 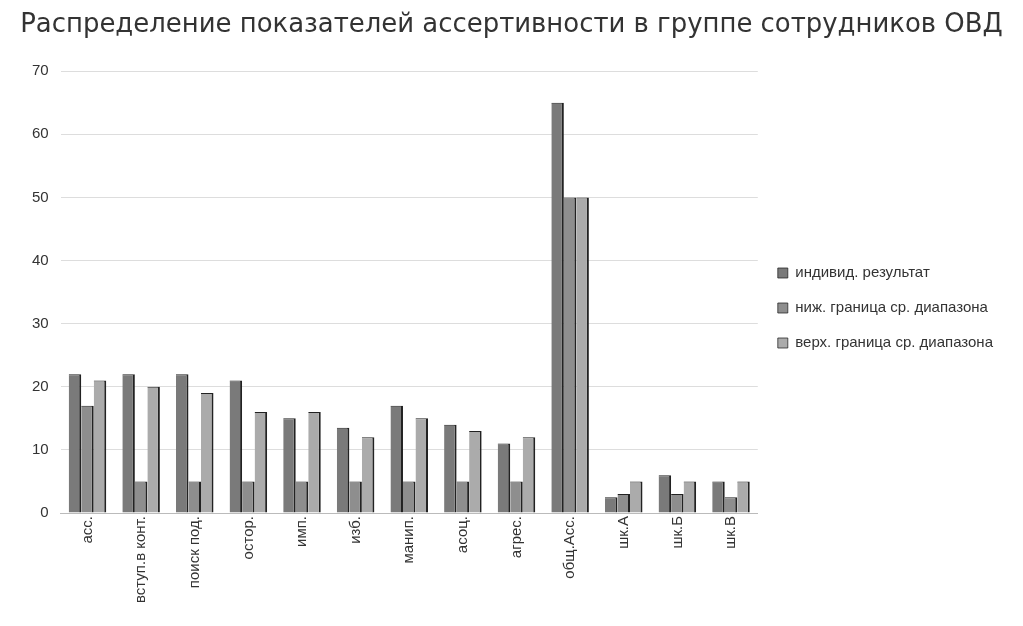 What do you see at coordinates (86, 530) in the screenshot?
I see `x-tick-label: асс.` at bounding box center [86, 530].